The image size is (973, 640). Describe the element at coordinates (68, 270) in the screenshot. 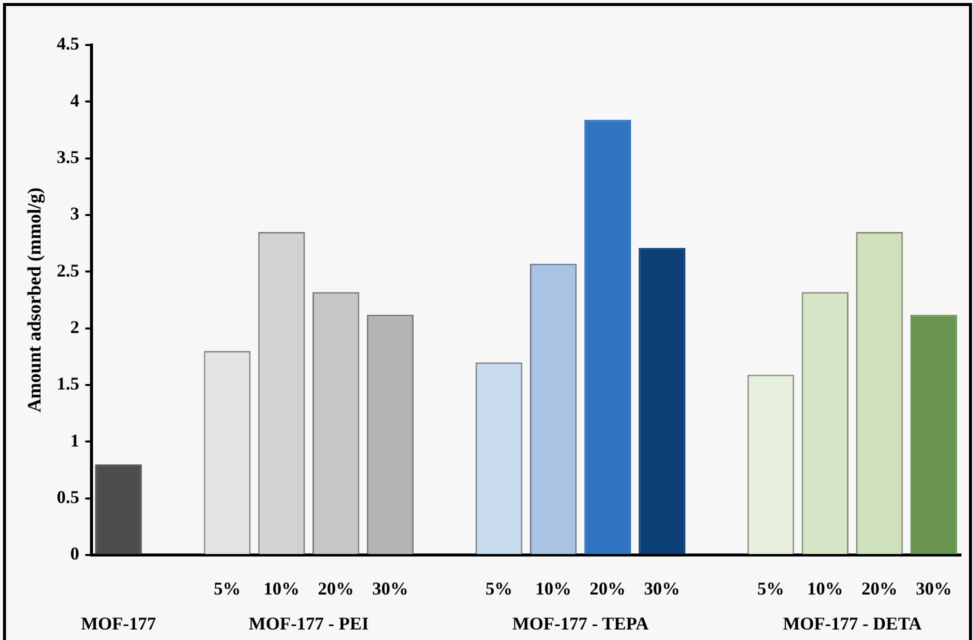

I see `y-tick-label: 2.5` at that location.